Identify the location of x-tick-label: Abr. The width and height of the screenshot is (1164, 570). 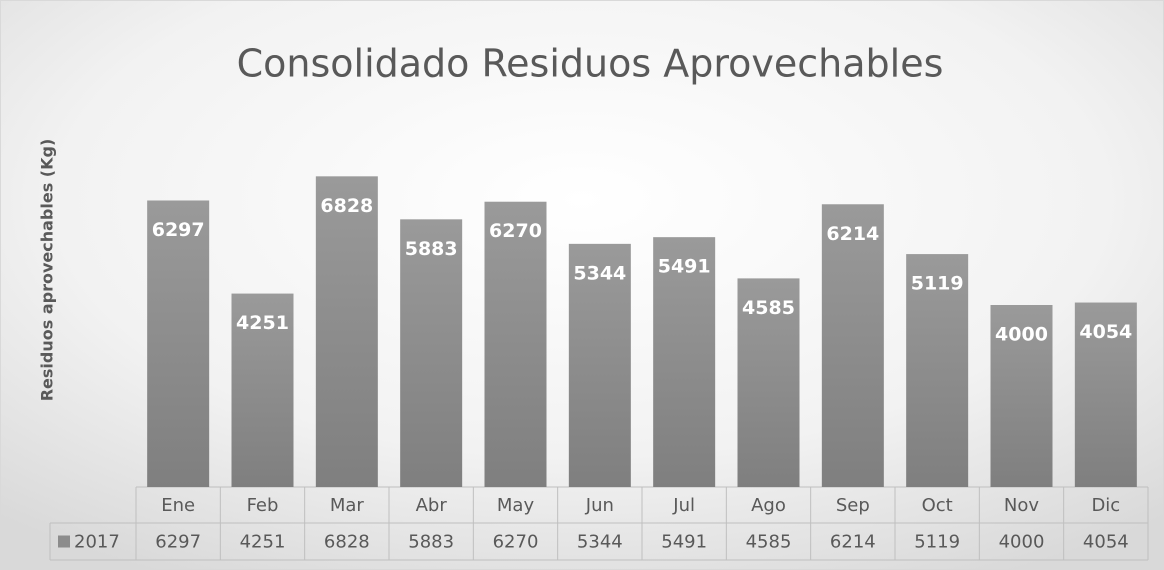
(432, 505).